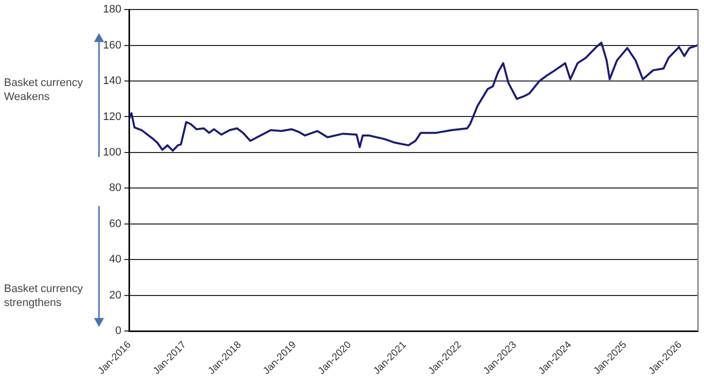  Describe the element at coordinates (44, 90) in the screenshot. I see `text: Basket currency Weakens` at that location.